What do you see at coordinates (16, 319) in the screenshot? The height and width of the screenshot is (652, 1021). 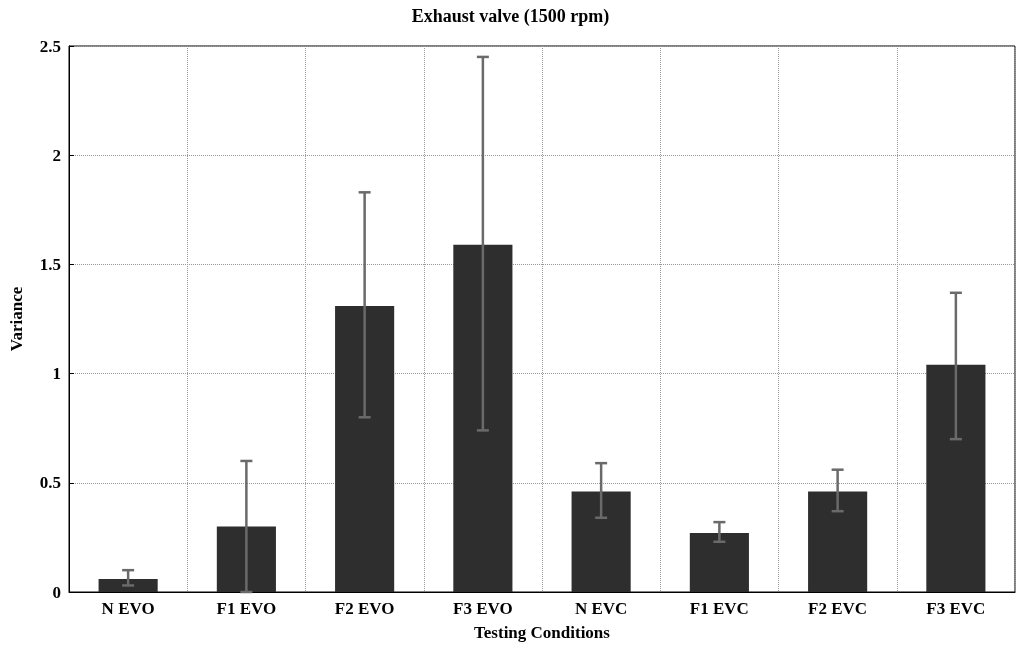 I see `y-axis-title: Variance` at bounding box center [16, 319].